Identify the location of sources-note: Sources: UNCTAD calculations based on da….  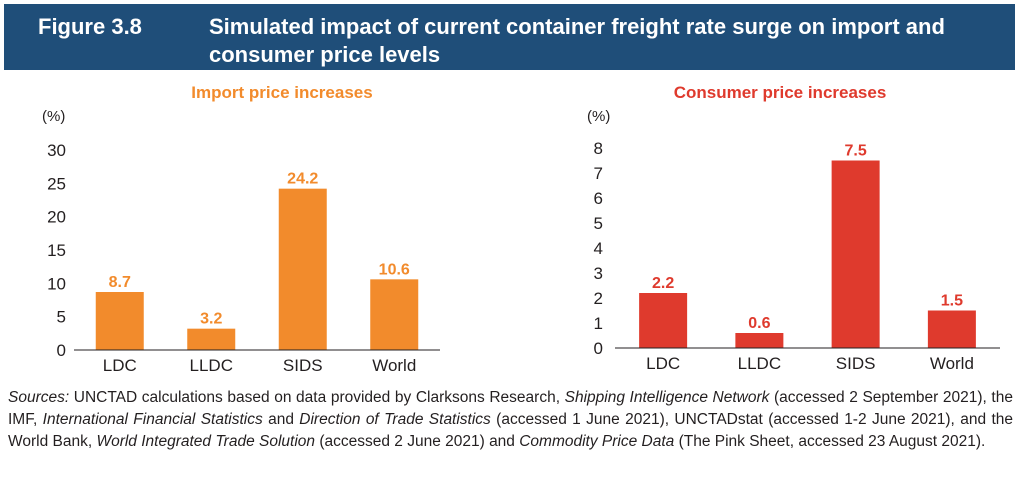
(510, 420).